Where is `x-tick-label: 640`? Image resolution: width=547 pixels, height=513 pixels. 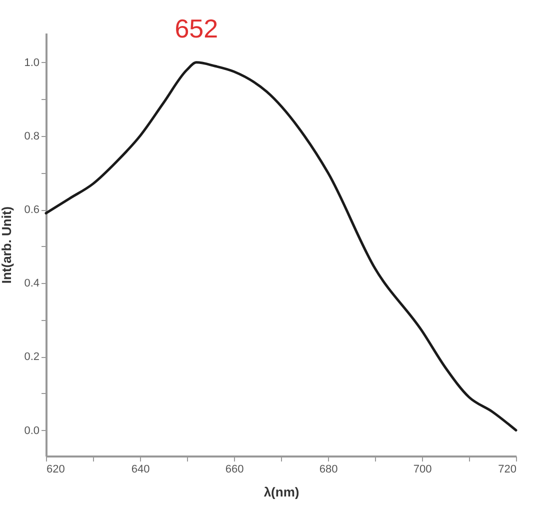
x-tick-label: 640 is located at coordinates (140, 470).